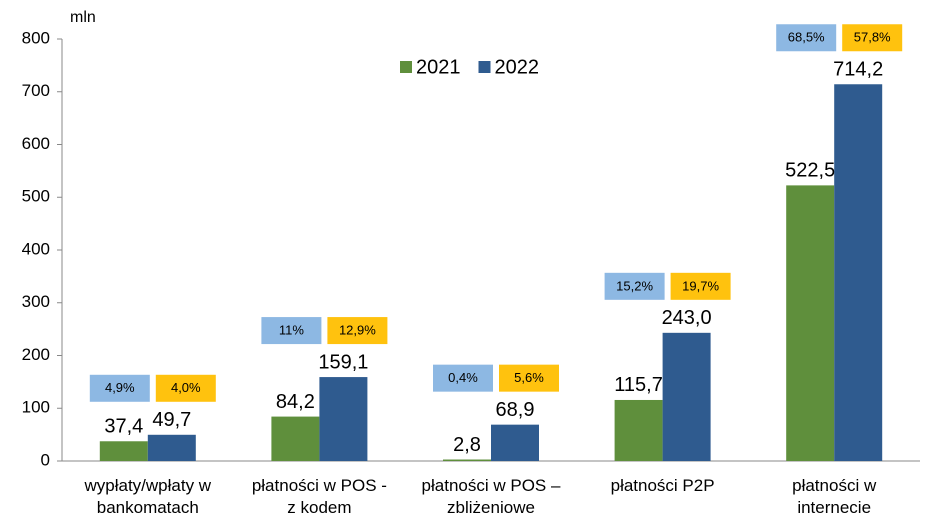 Image resolution: width=926 pixels, height=519 pixels. I want to click on y-axis-label: mln, so click(83, 17).